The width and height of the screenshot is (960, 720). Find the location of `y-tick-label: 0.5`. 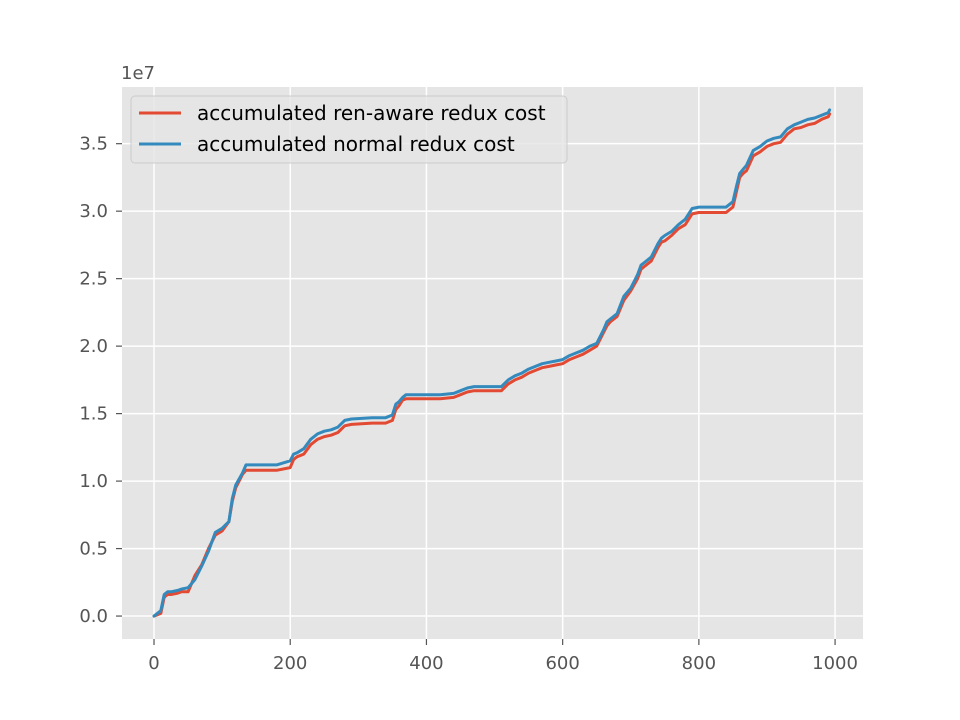

y-tick-label: 0.5 is located at coordinates (93, 549).